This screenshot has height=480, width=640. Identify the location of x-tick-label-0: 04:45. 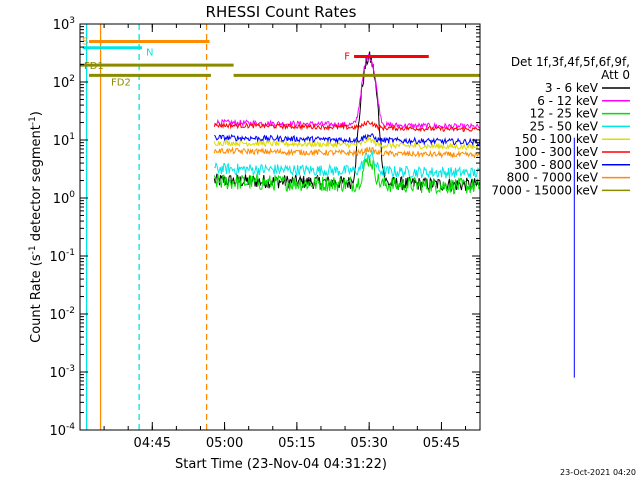
(152, 443).